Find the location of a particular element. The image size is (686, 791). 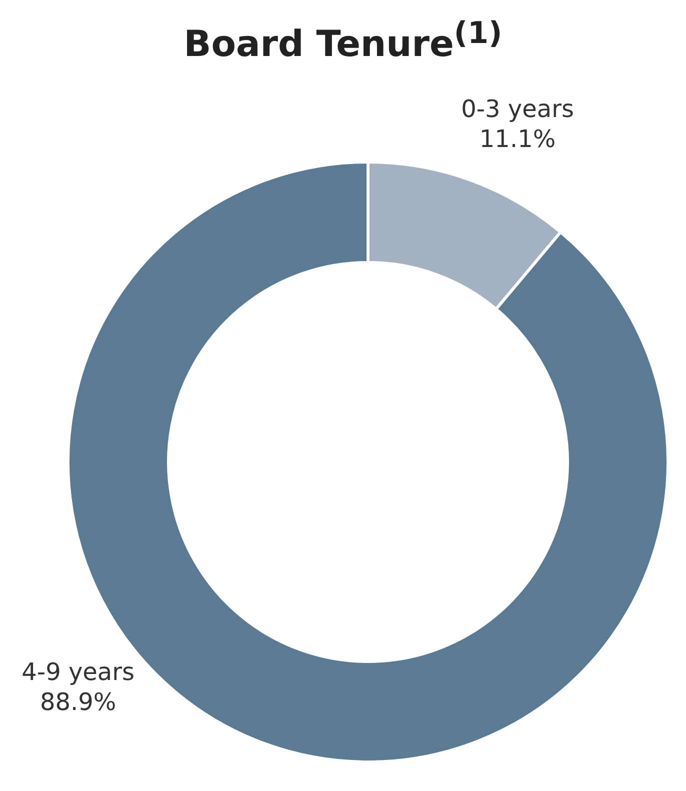

data-label: 88.9% is located at coordinates (78, 702).